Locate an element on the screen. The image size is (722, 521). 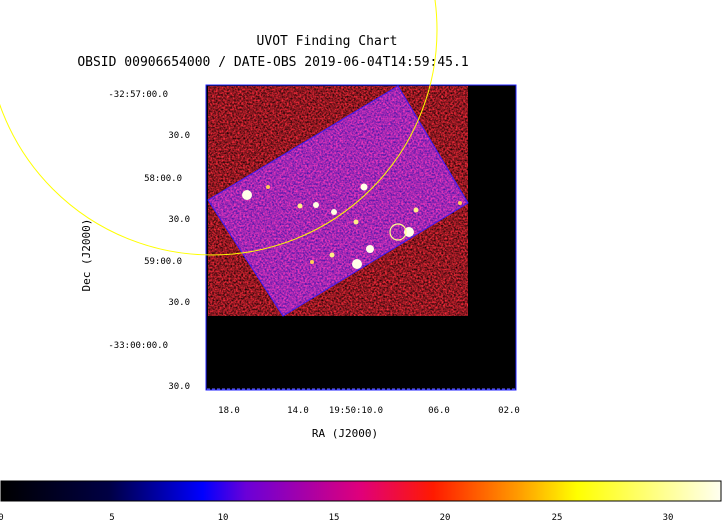
colorbar-tick-label: 15 is located at coordinates (334, 517).